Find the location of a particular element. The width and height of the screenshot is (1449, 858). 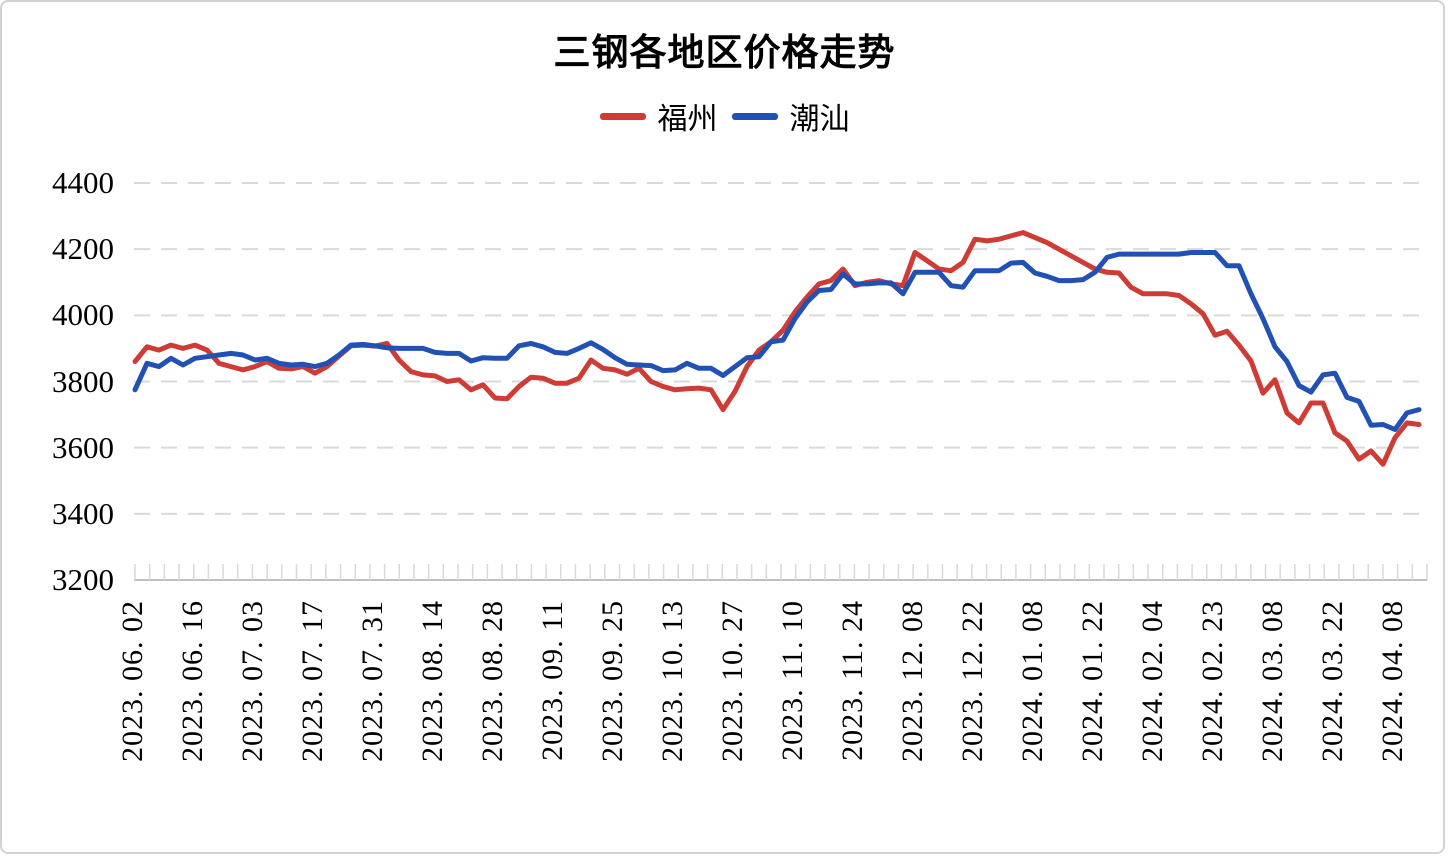

chart-legend: 福州 潮汕 is located at coordinates (722, 117).